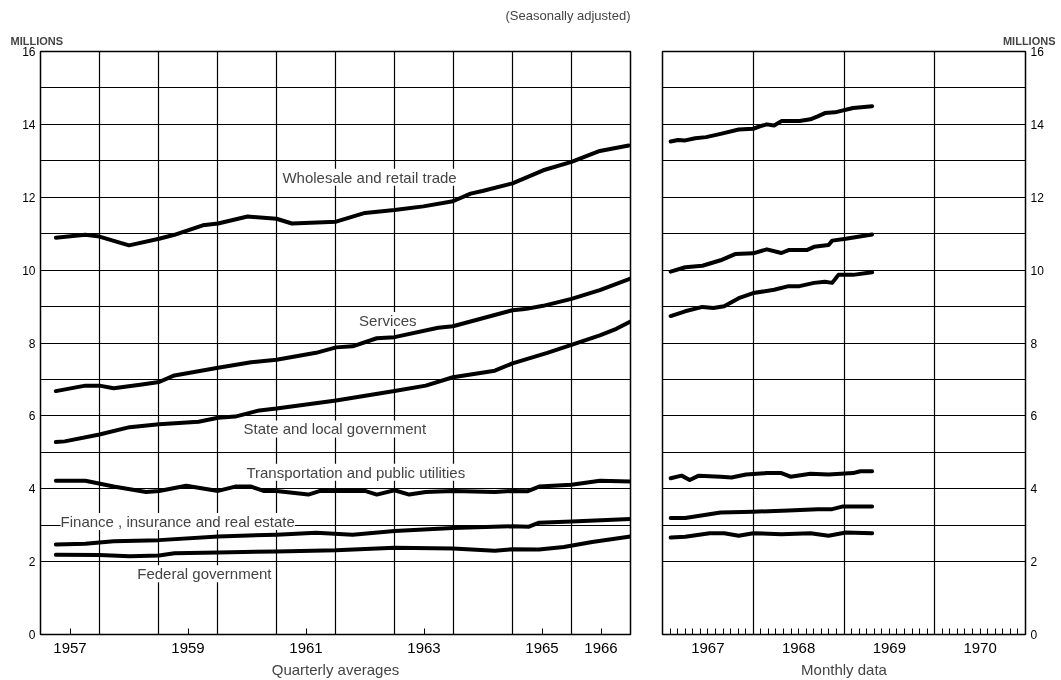  What do you see at coordinates (568, 15) in the screenshot?
I see `chart-subtitle: (Seasonally adjusted)` at bounding box center [568, 15].